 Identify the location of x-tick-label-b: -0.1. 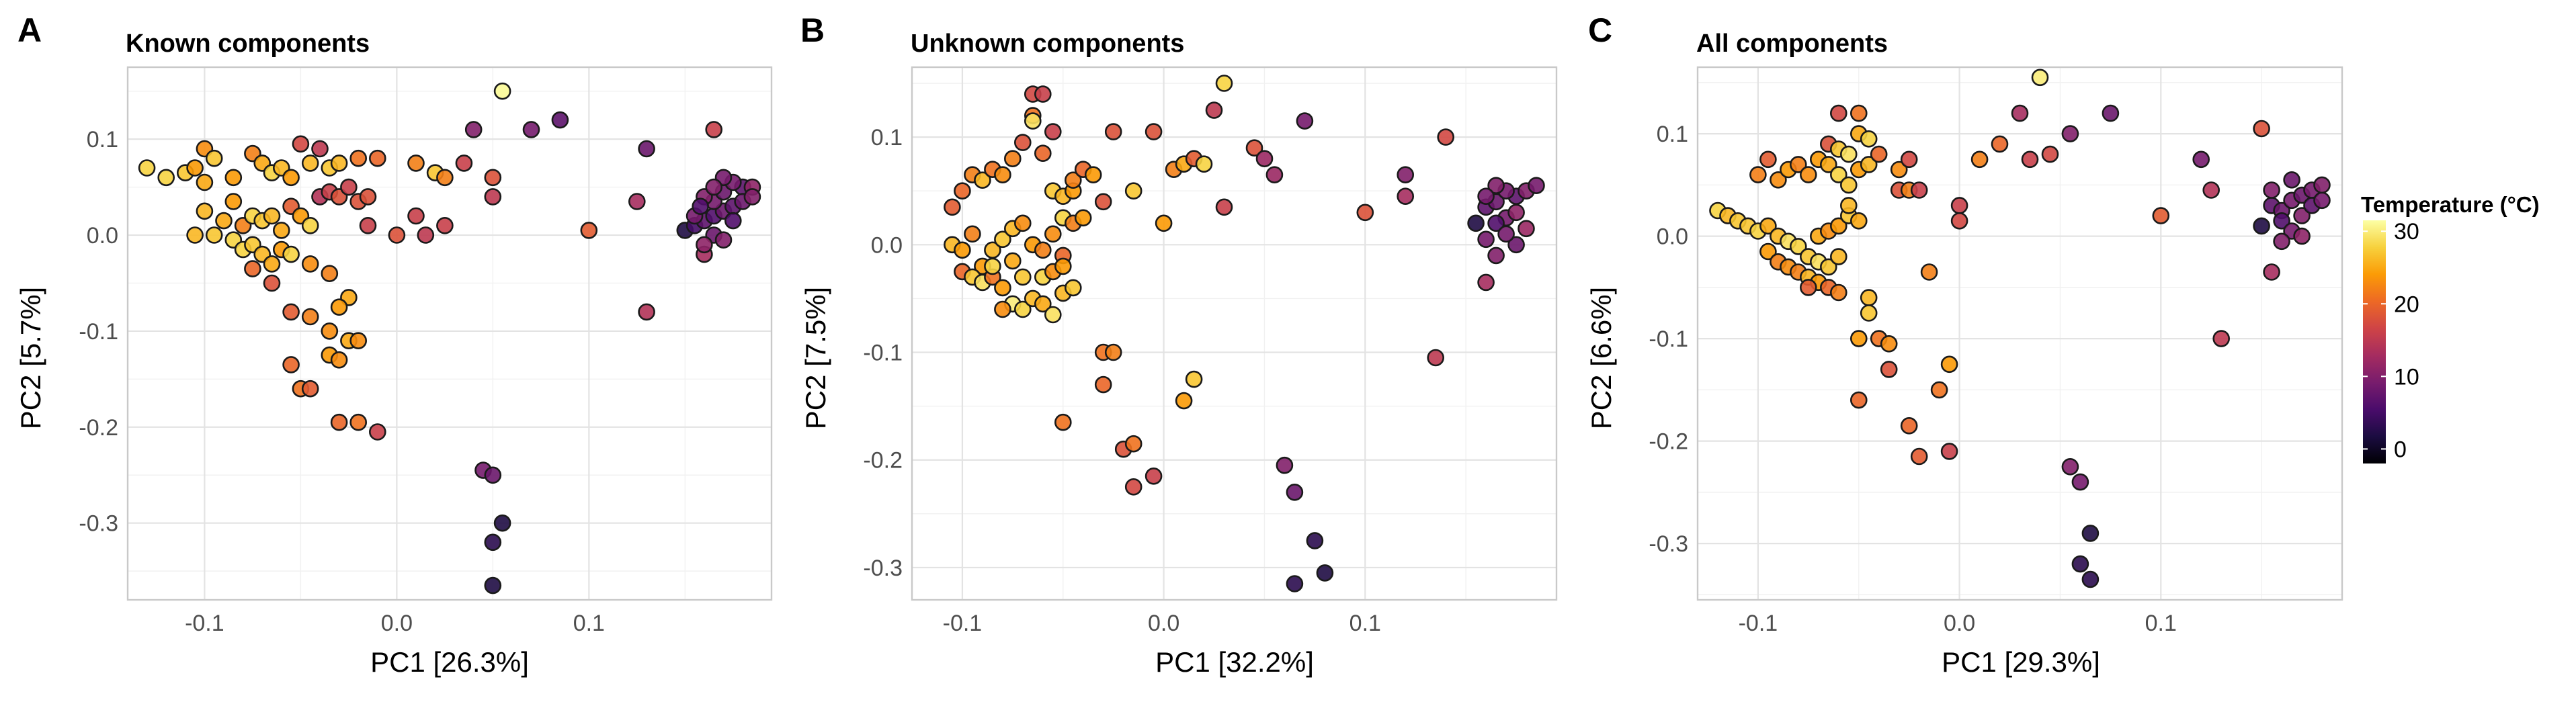
(963, 624).